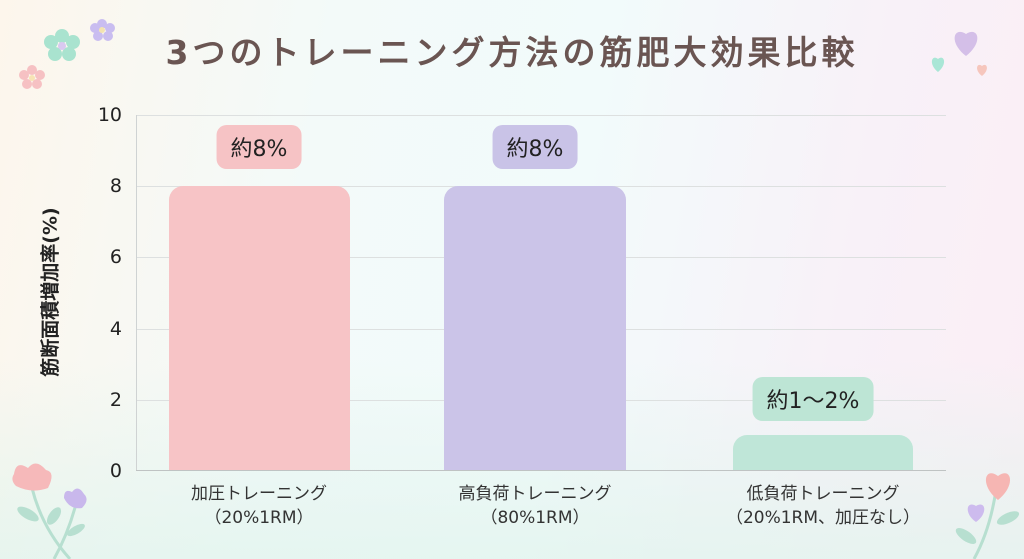  I want to click on flowers-bottom-right-icon, so click(987, 516).